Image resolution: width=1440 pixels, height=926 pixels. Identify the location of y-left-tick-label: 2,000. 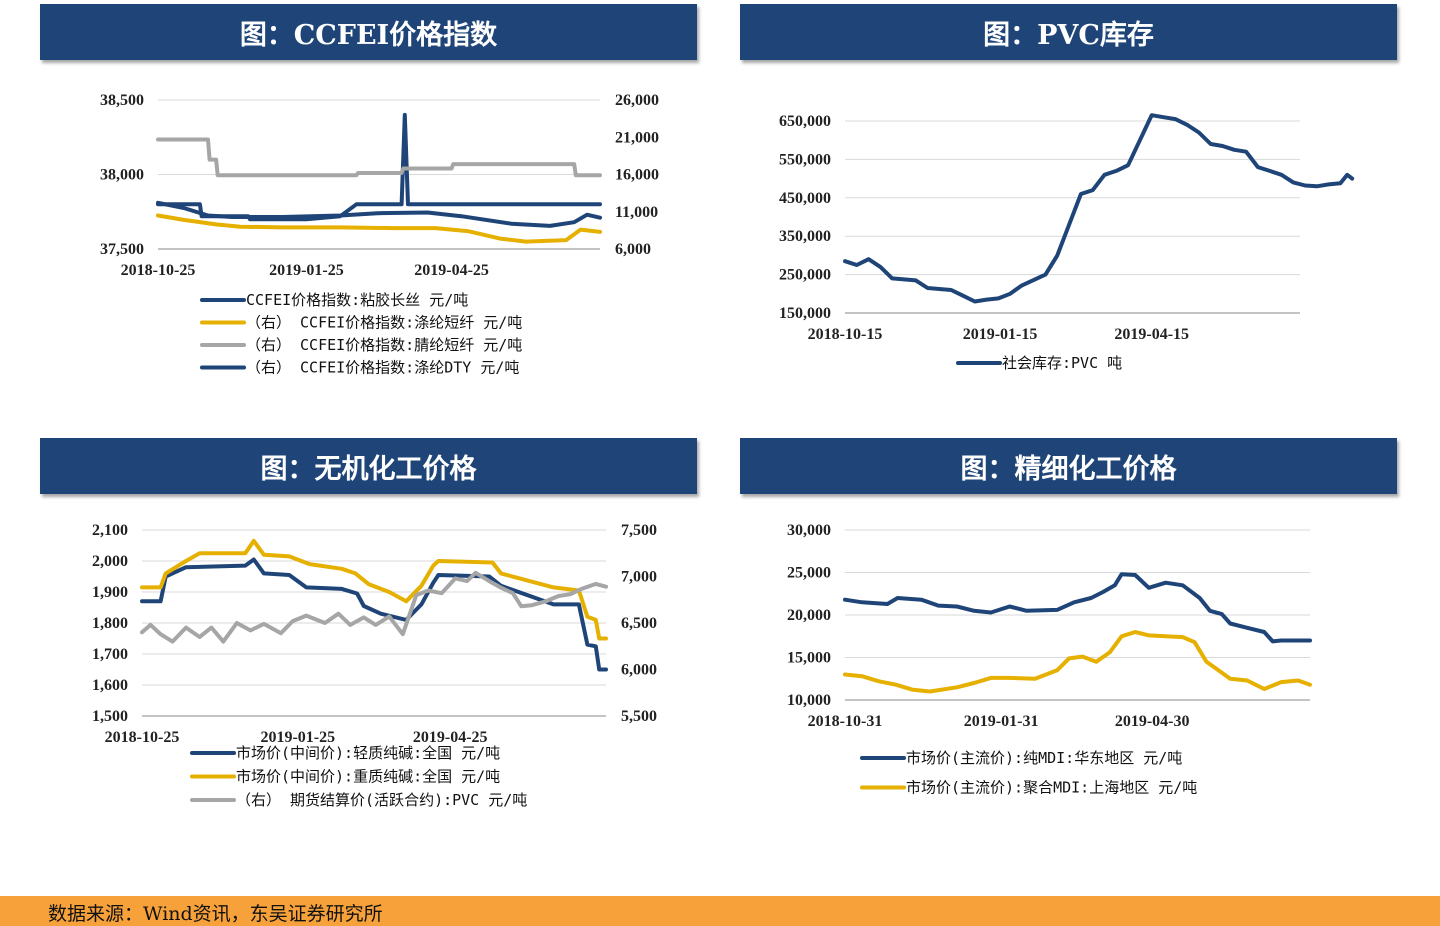
(110, 561).